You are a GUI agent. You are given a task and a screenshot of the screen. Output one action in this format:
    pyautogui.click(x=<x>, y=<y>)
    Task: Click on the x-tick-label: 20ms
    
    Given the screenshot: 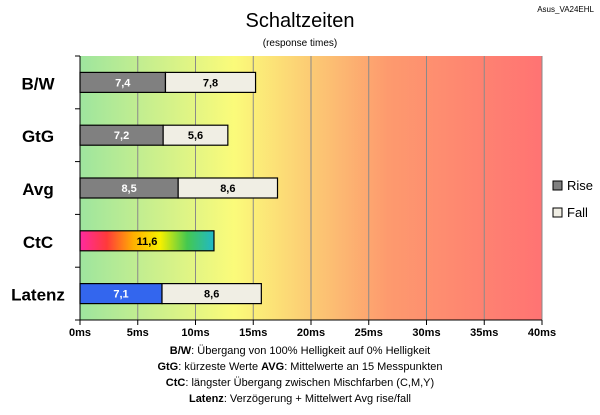 What is the action you would take?
    pyautogui.click(x=311, y=333)
    